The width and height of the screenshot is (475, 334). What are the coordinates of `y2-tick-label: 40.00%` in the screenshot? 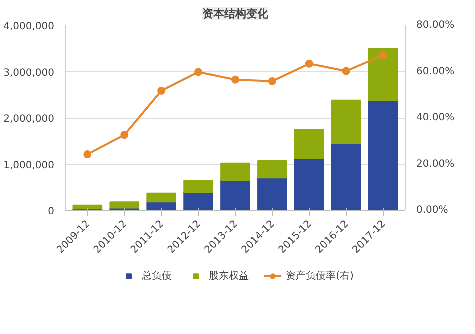 It's located at (435, 118).